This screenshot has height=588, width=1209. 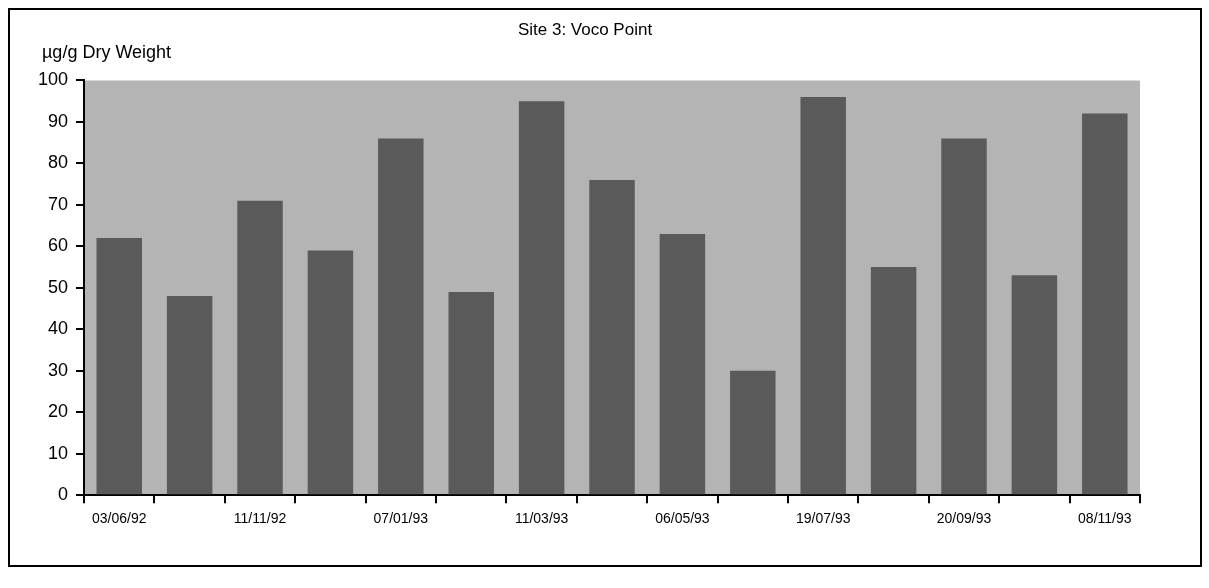 I want to click on x-tick-label: 11/11/92, so click(x=260, y=518).